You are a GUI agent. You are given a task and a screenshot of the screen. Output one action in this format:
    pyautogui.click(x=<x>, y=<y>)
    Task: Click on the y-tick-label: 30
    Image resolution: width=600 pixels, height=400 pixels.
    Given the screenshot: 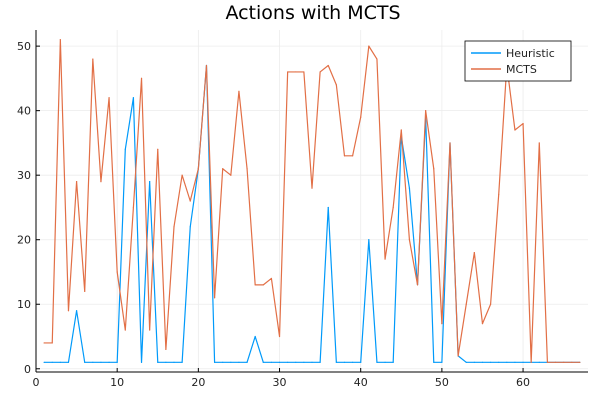 What is the action you would take?
    pyautogui.click(x=24, y=175)
    